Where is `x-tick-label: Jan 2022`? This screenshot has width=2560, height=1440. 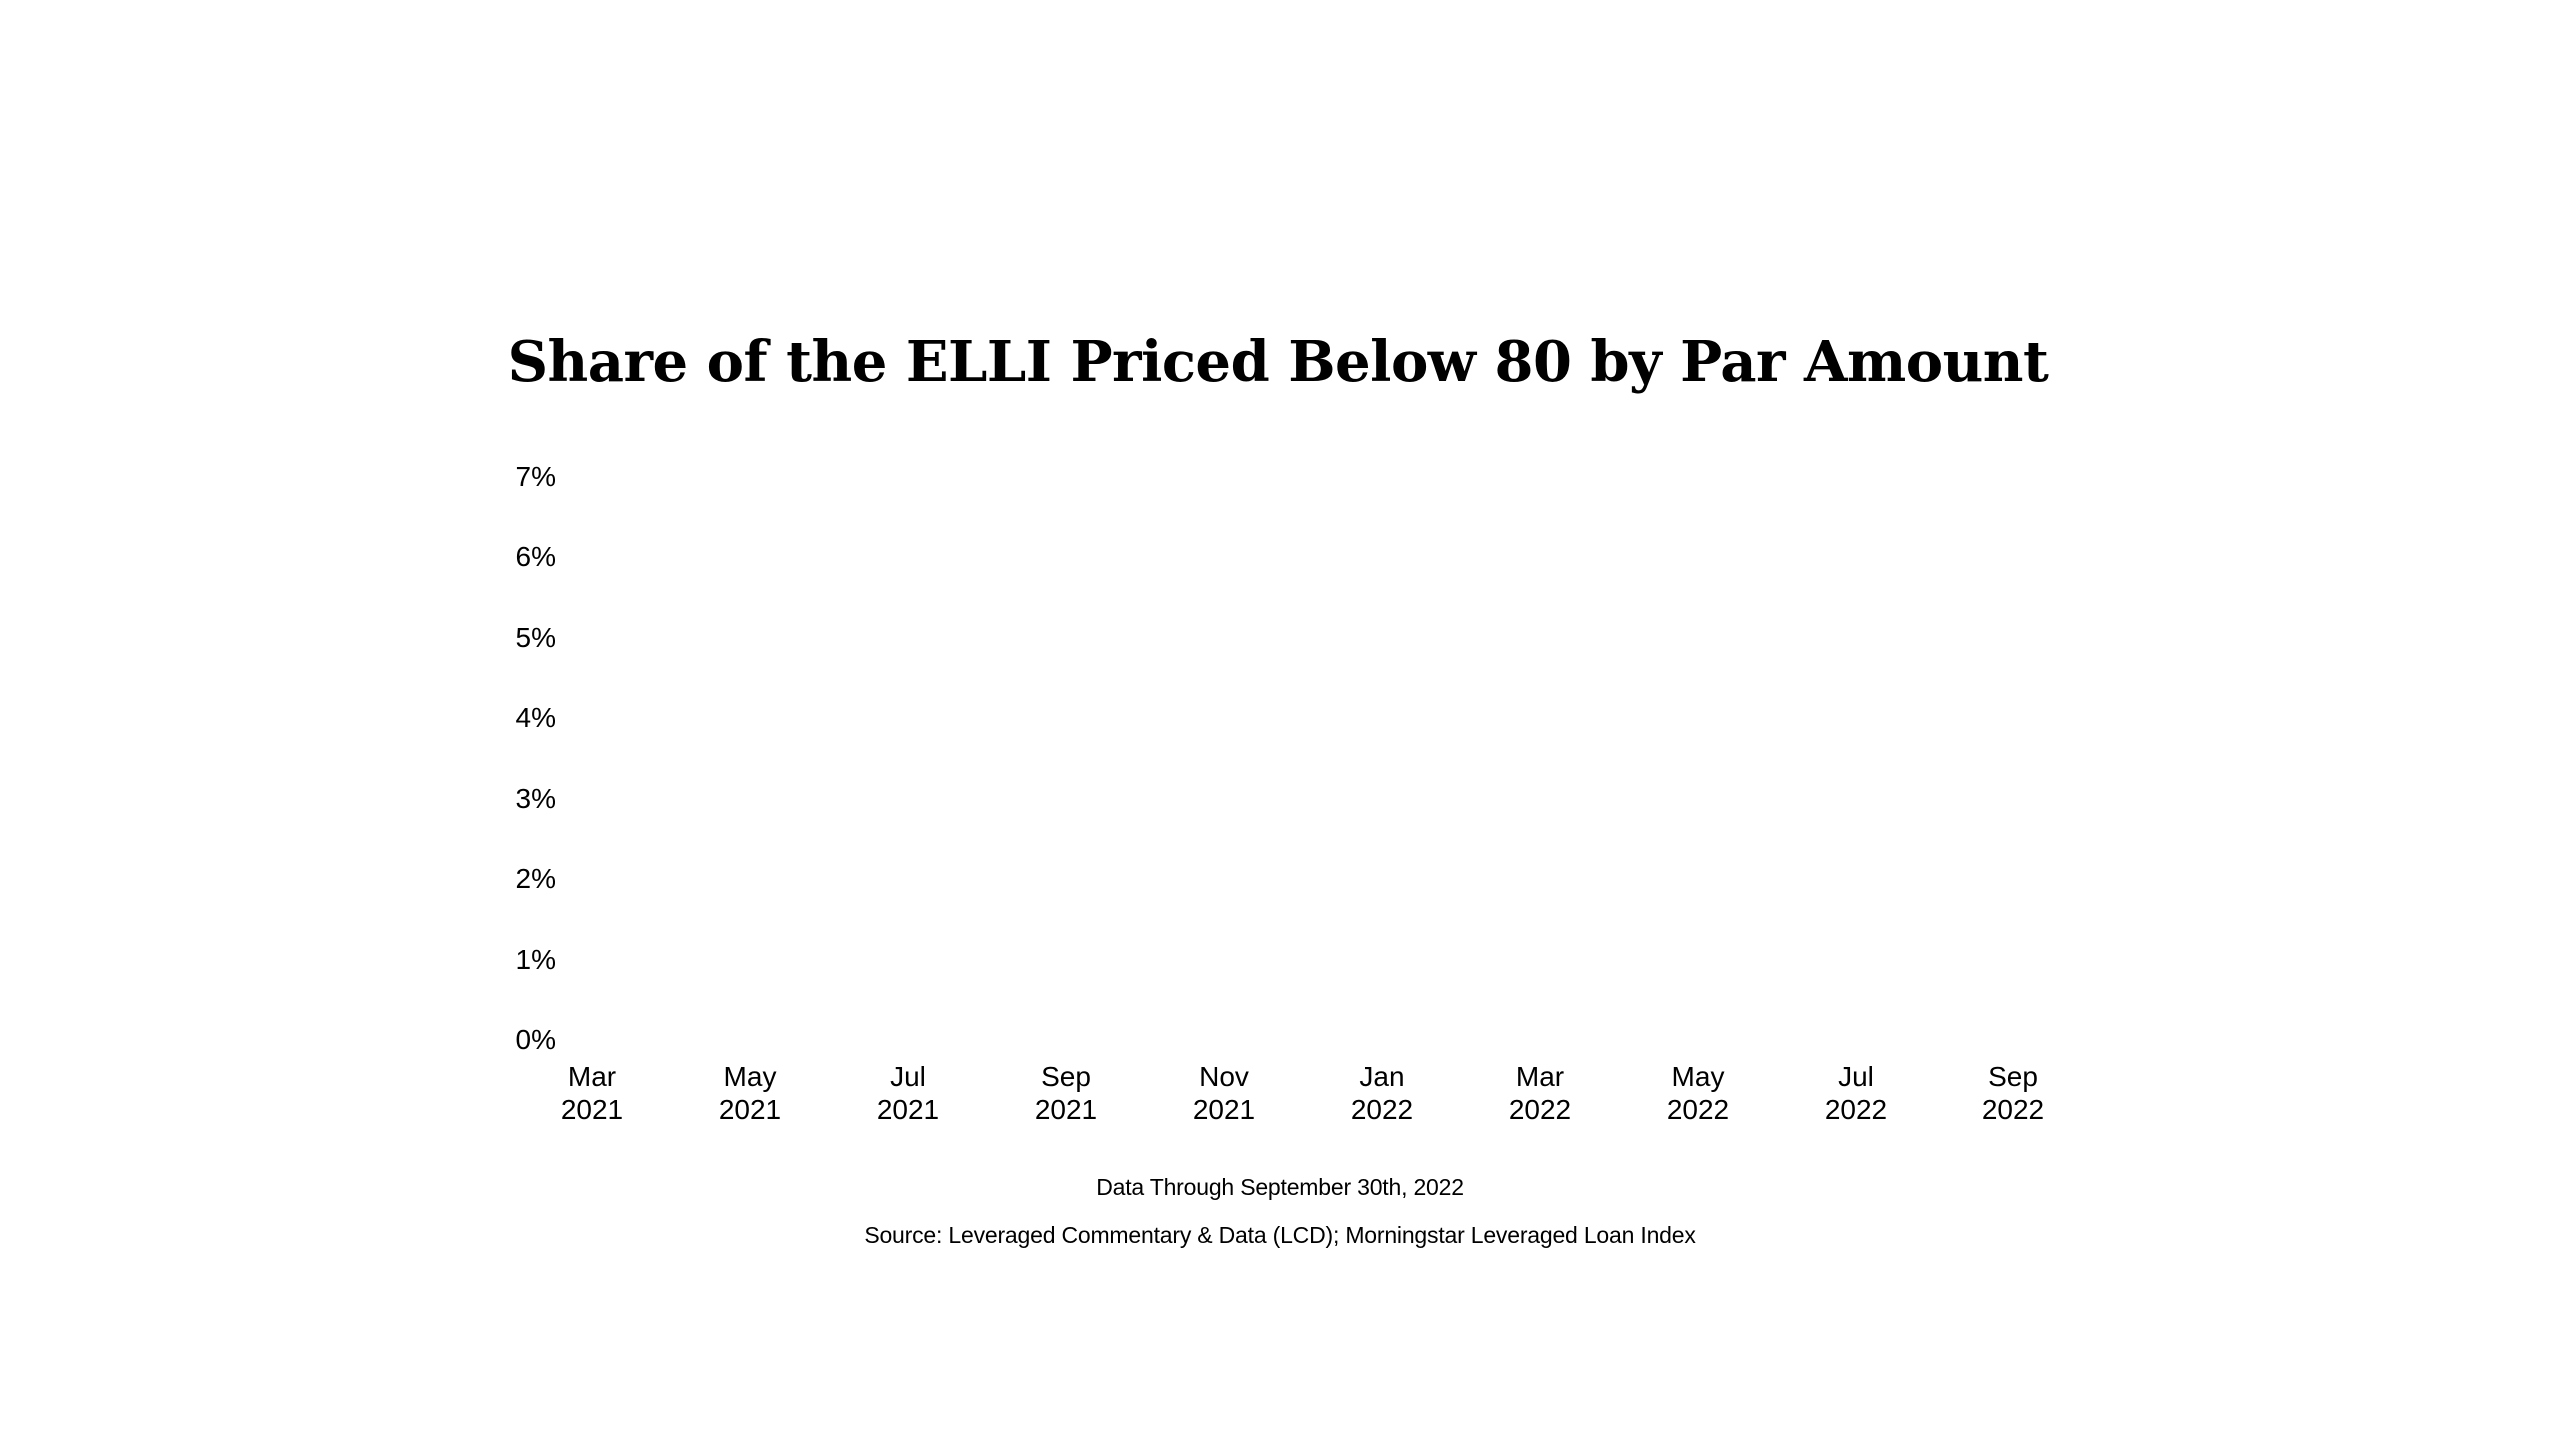 x-tick-label: Jan 2022 is located at coordinates (1382, 1093).